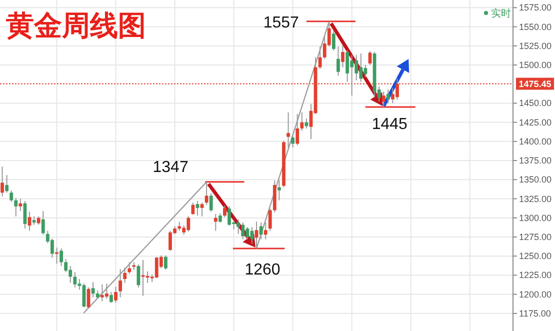 The image size is (555, 331). I want to click on y-tick-label: 1325.00, so click(535, 199).